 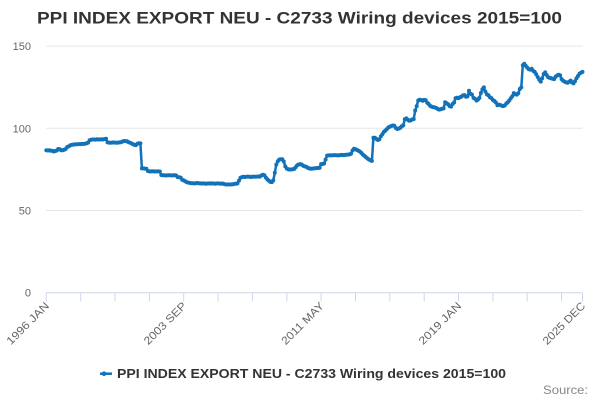 I want to click on svg-text: 150, so click(x=22, y=47).